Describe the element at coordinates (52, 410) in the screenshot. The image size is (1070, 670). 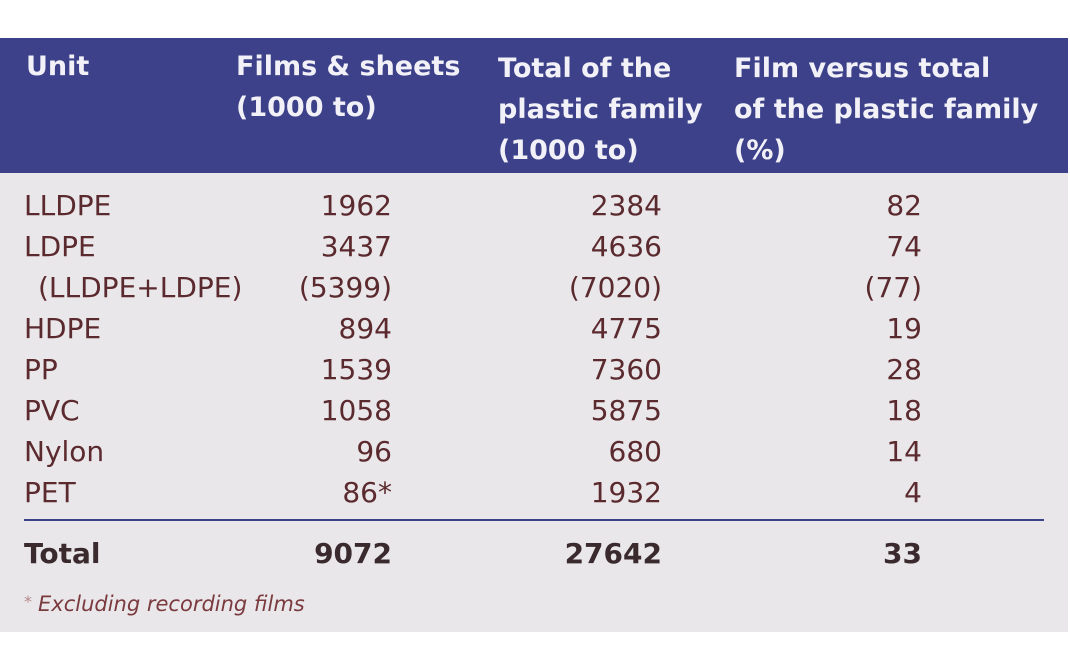
I see `cell-unit: PVC` at that location.